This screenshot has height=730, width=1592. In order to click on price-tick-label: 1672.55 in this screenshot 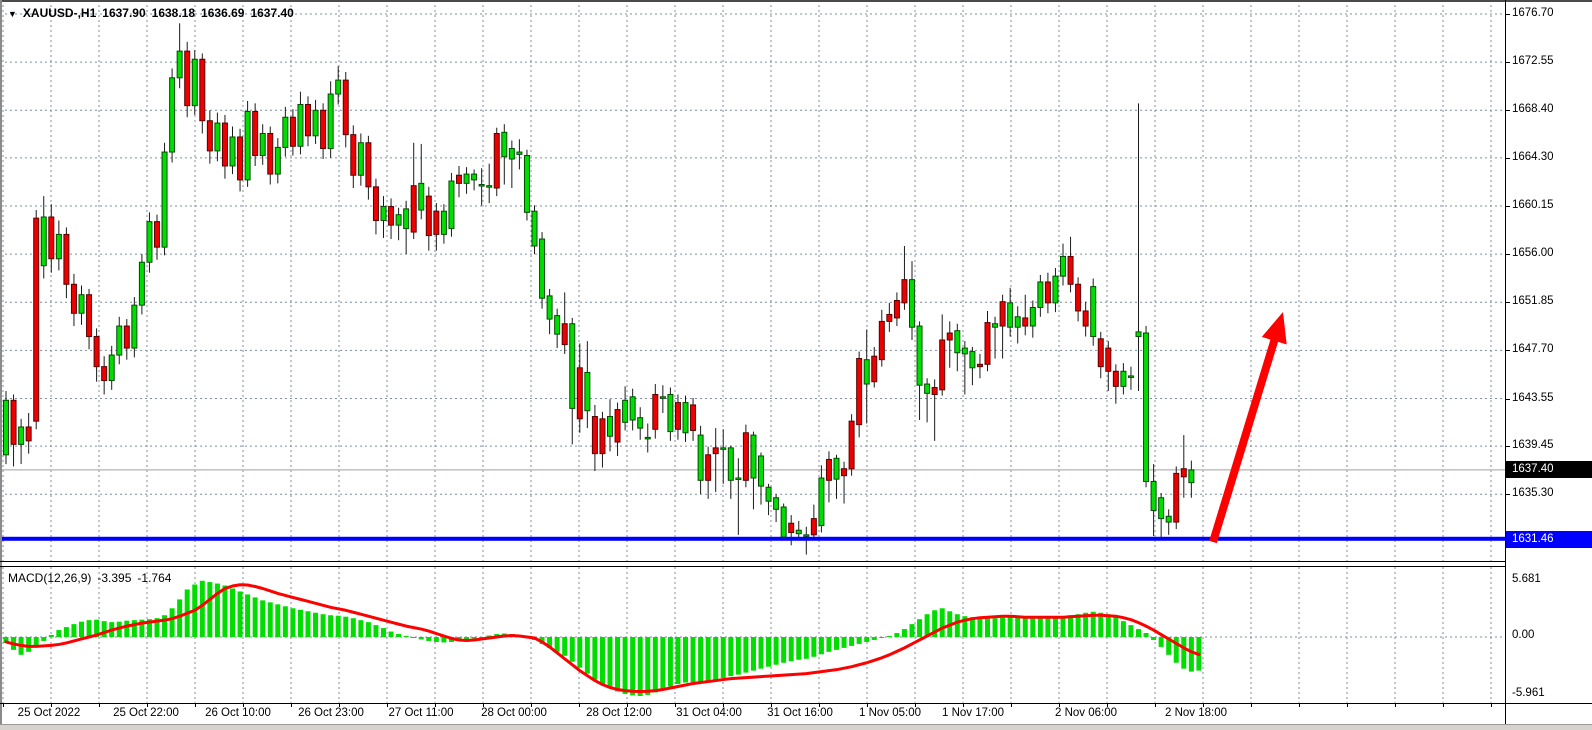, I will do `click(1533, 61)`.